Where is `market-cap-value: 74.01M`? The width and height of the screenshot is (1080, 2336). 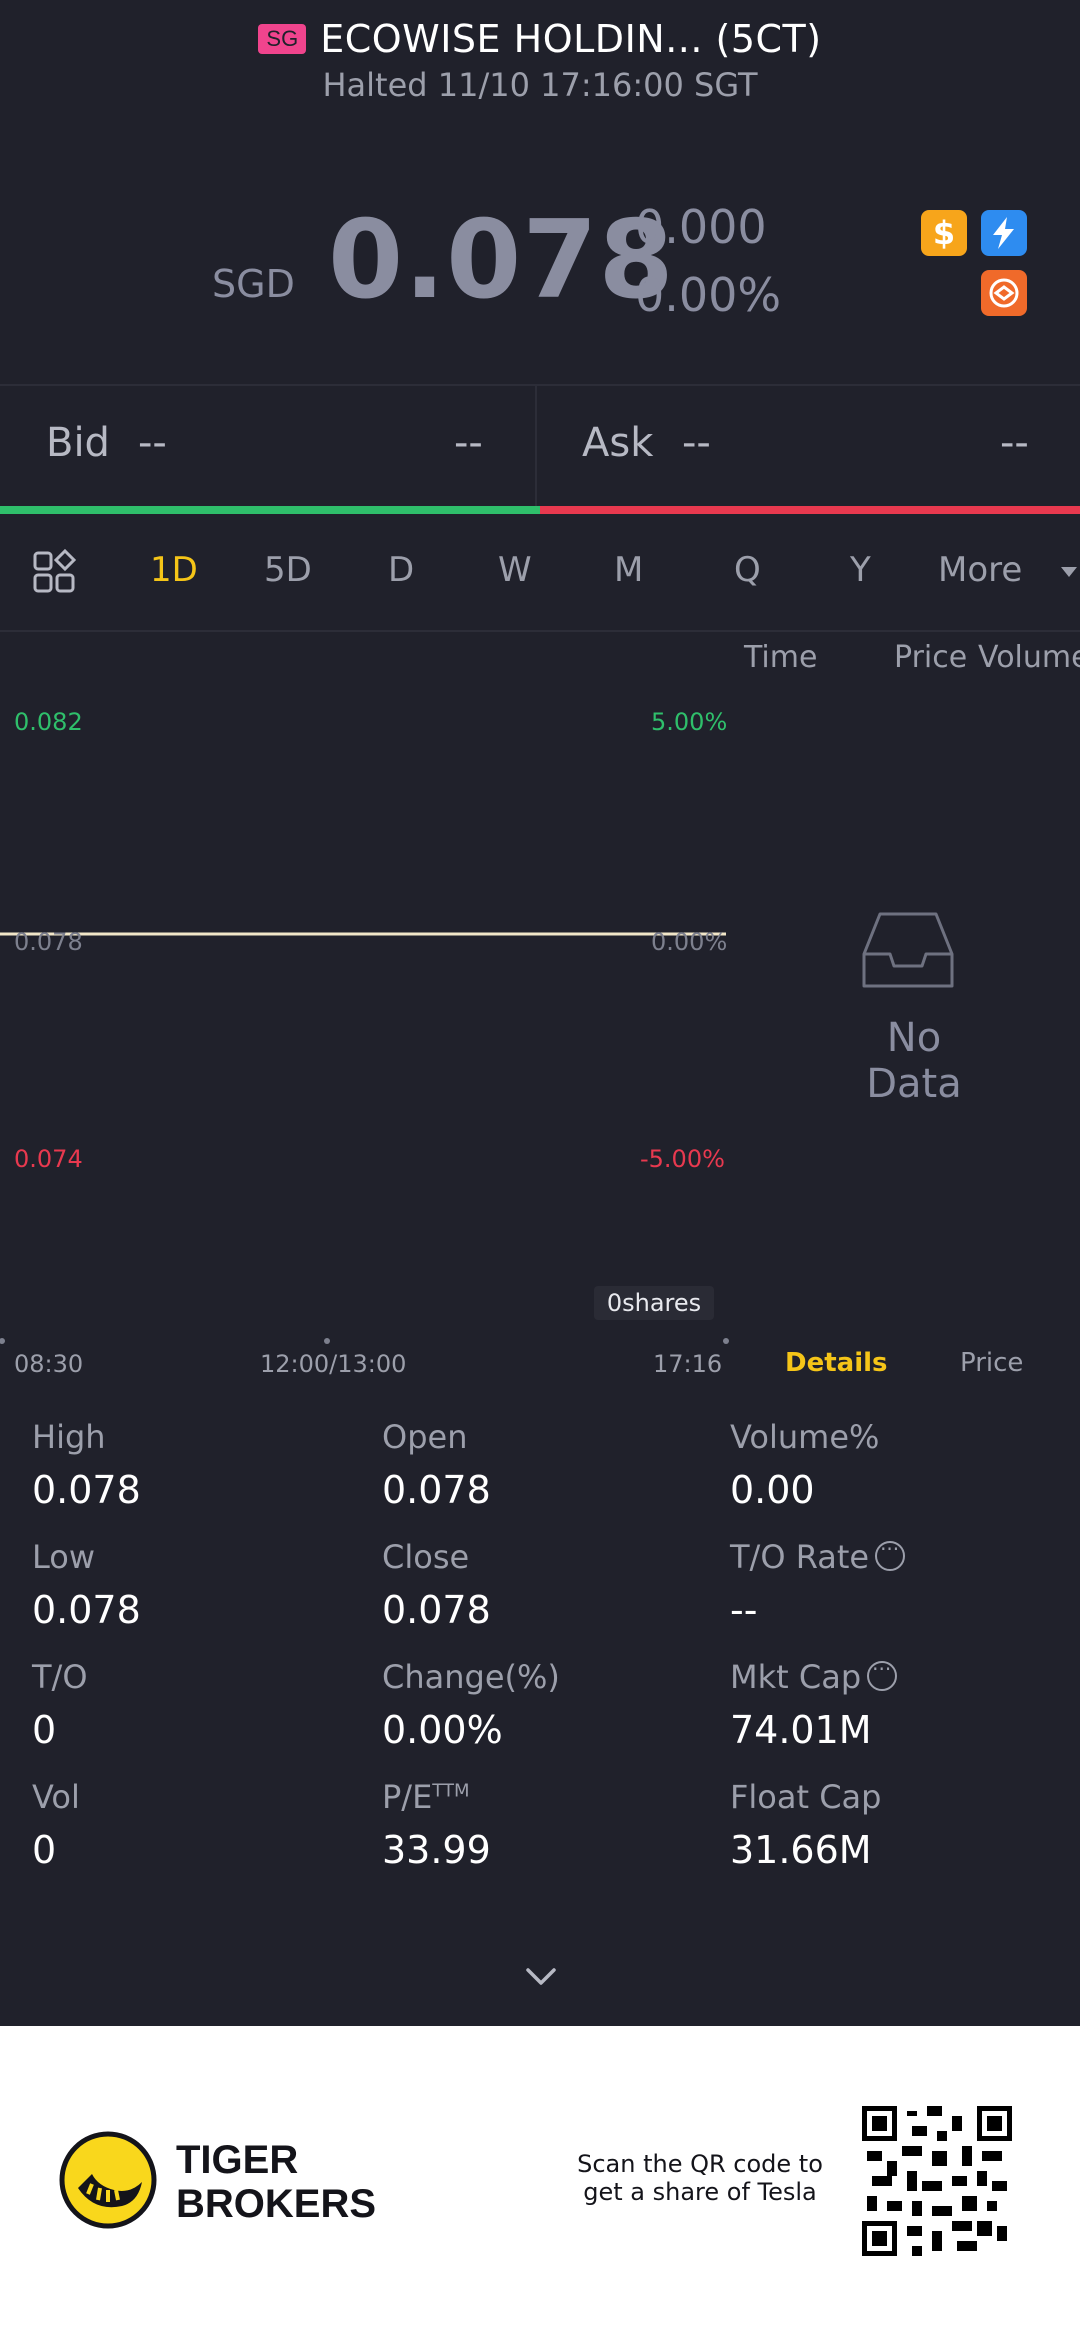
market-cap-value: 74.01M is located at coordinates (801, 1730).